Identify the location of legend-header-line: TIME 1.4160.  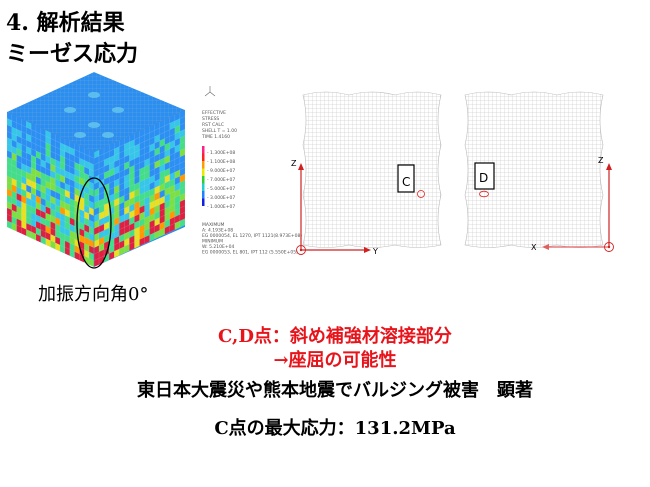
(215, 137).